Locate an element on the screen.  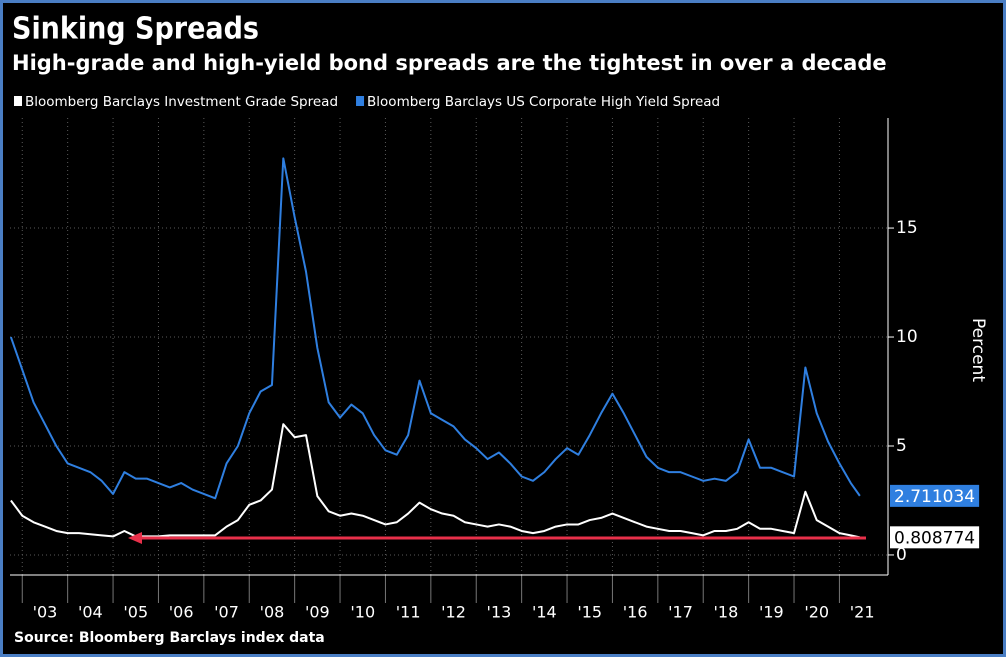
x-tick-label: '17 is located at coordinates (680, 612).